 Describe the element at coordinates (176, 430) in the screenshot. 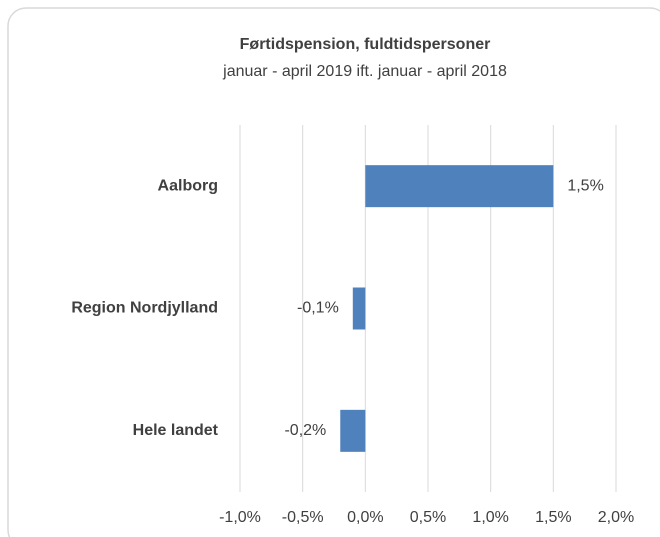

I see `y-tick-label: Hele landet` at that location.